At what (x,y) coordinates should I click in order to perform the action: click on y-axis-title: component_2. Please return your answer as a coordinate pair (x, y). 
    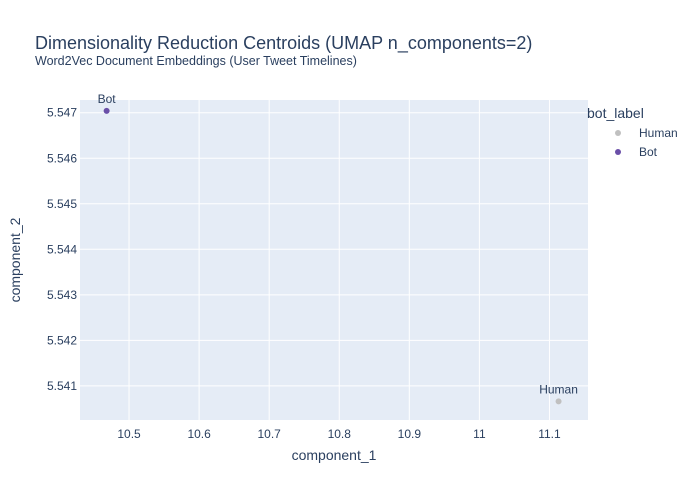
    Looking at the image, I should click on (15, 259).